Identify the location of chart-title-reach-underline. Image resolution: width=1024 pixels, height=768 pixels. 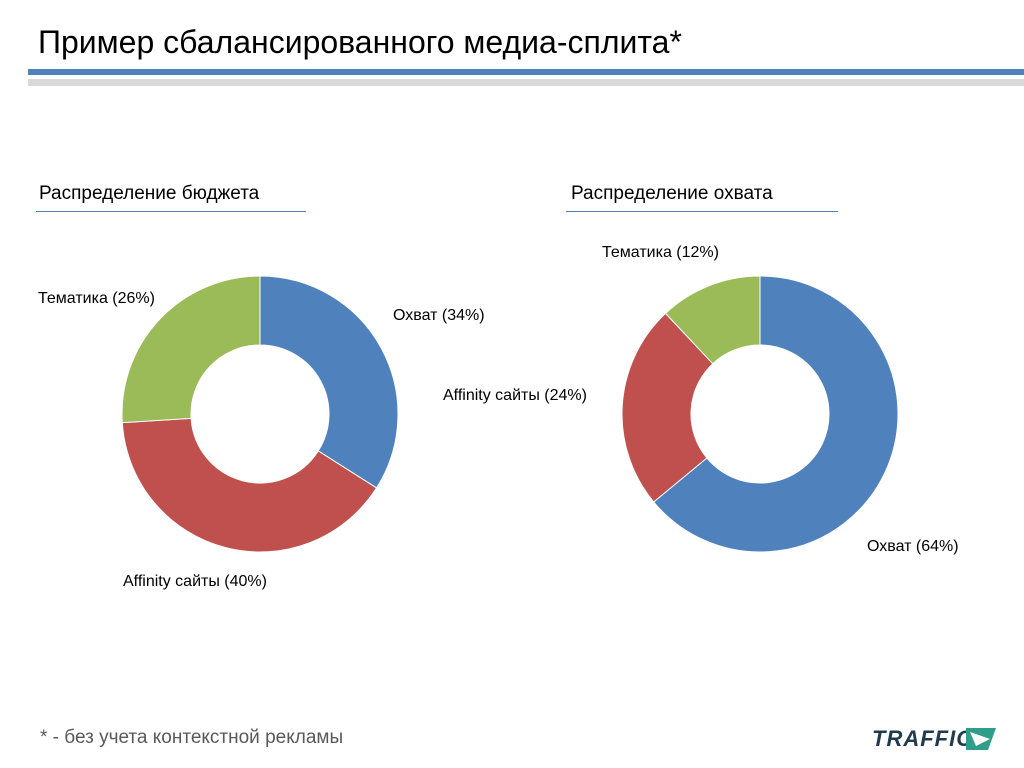
(702, 211).